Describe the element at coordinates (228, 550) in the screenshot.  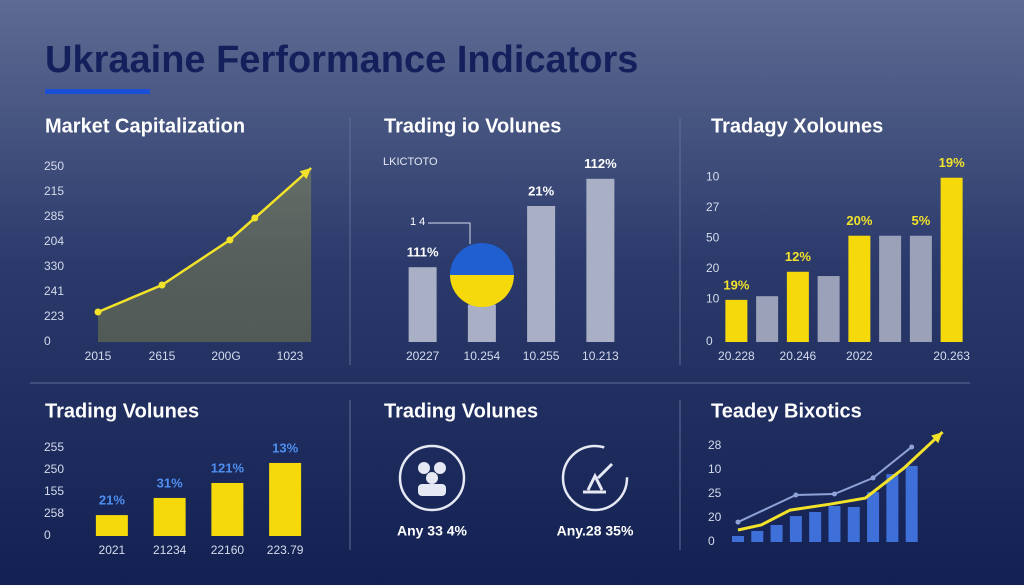
I see `x-tick-label: 22160` at that location.